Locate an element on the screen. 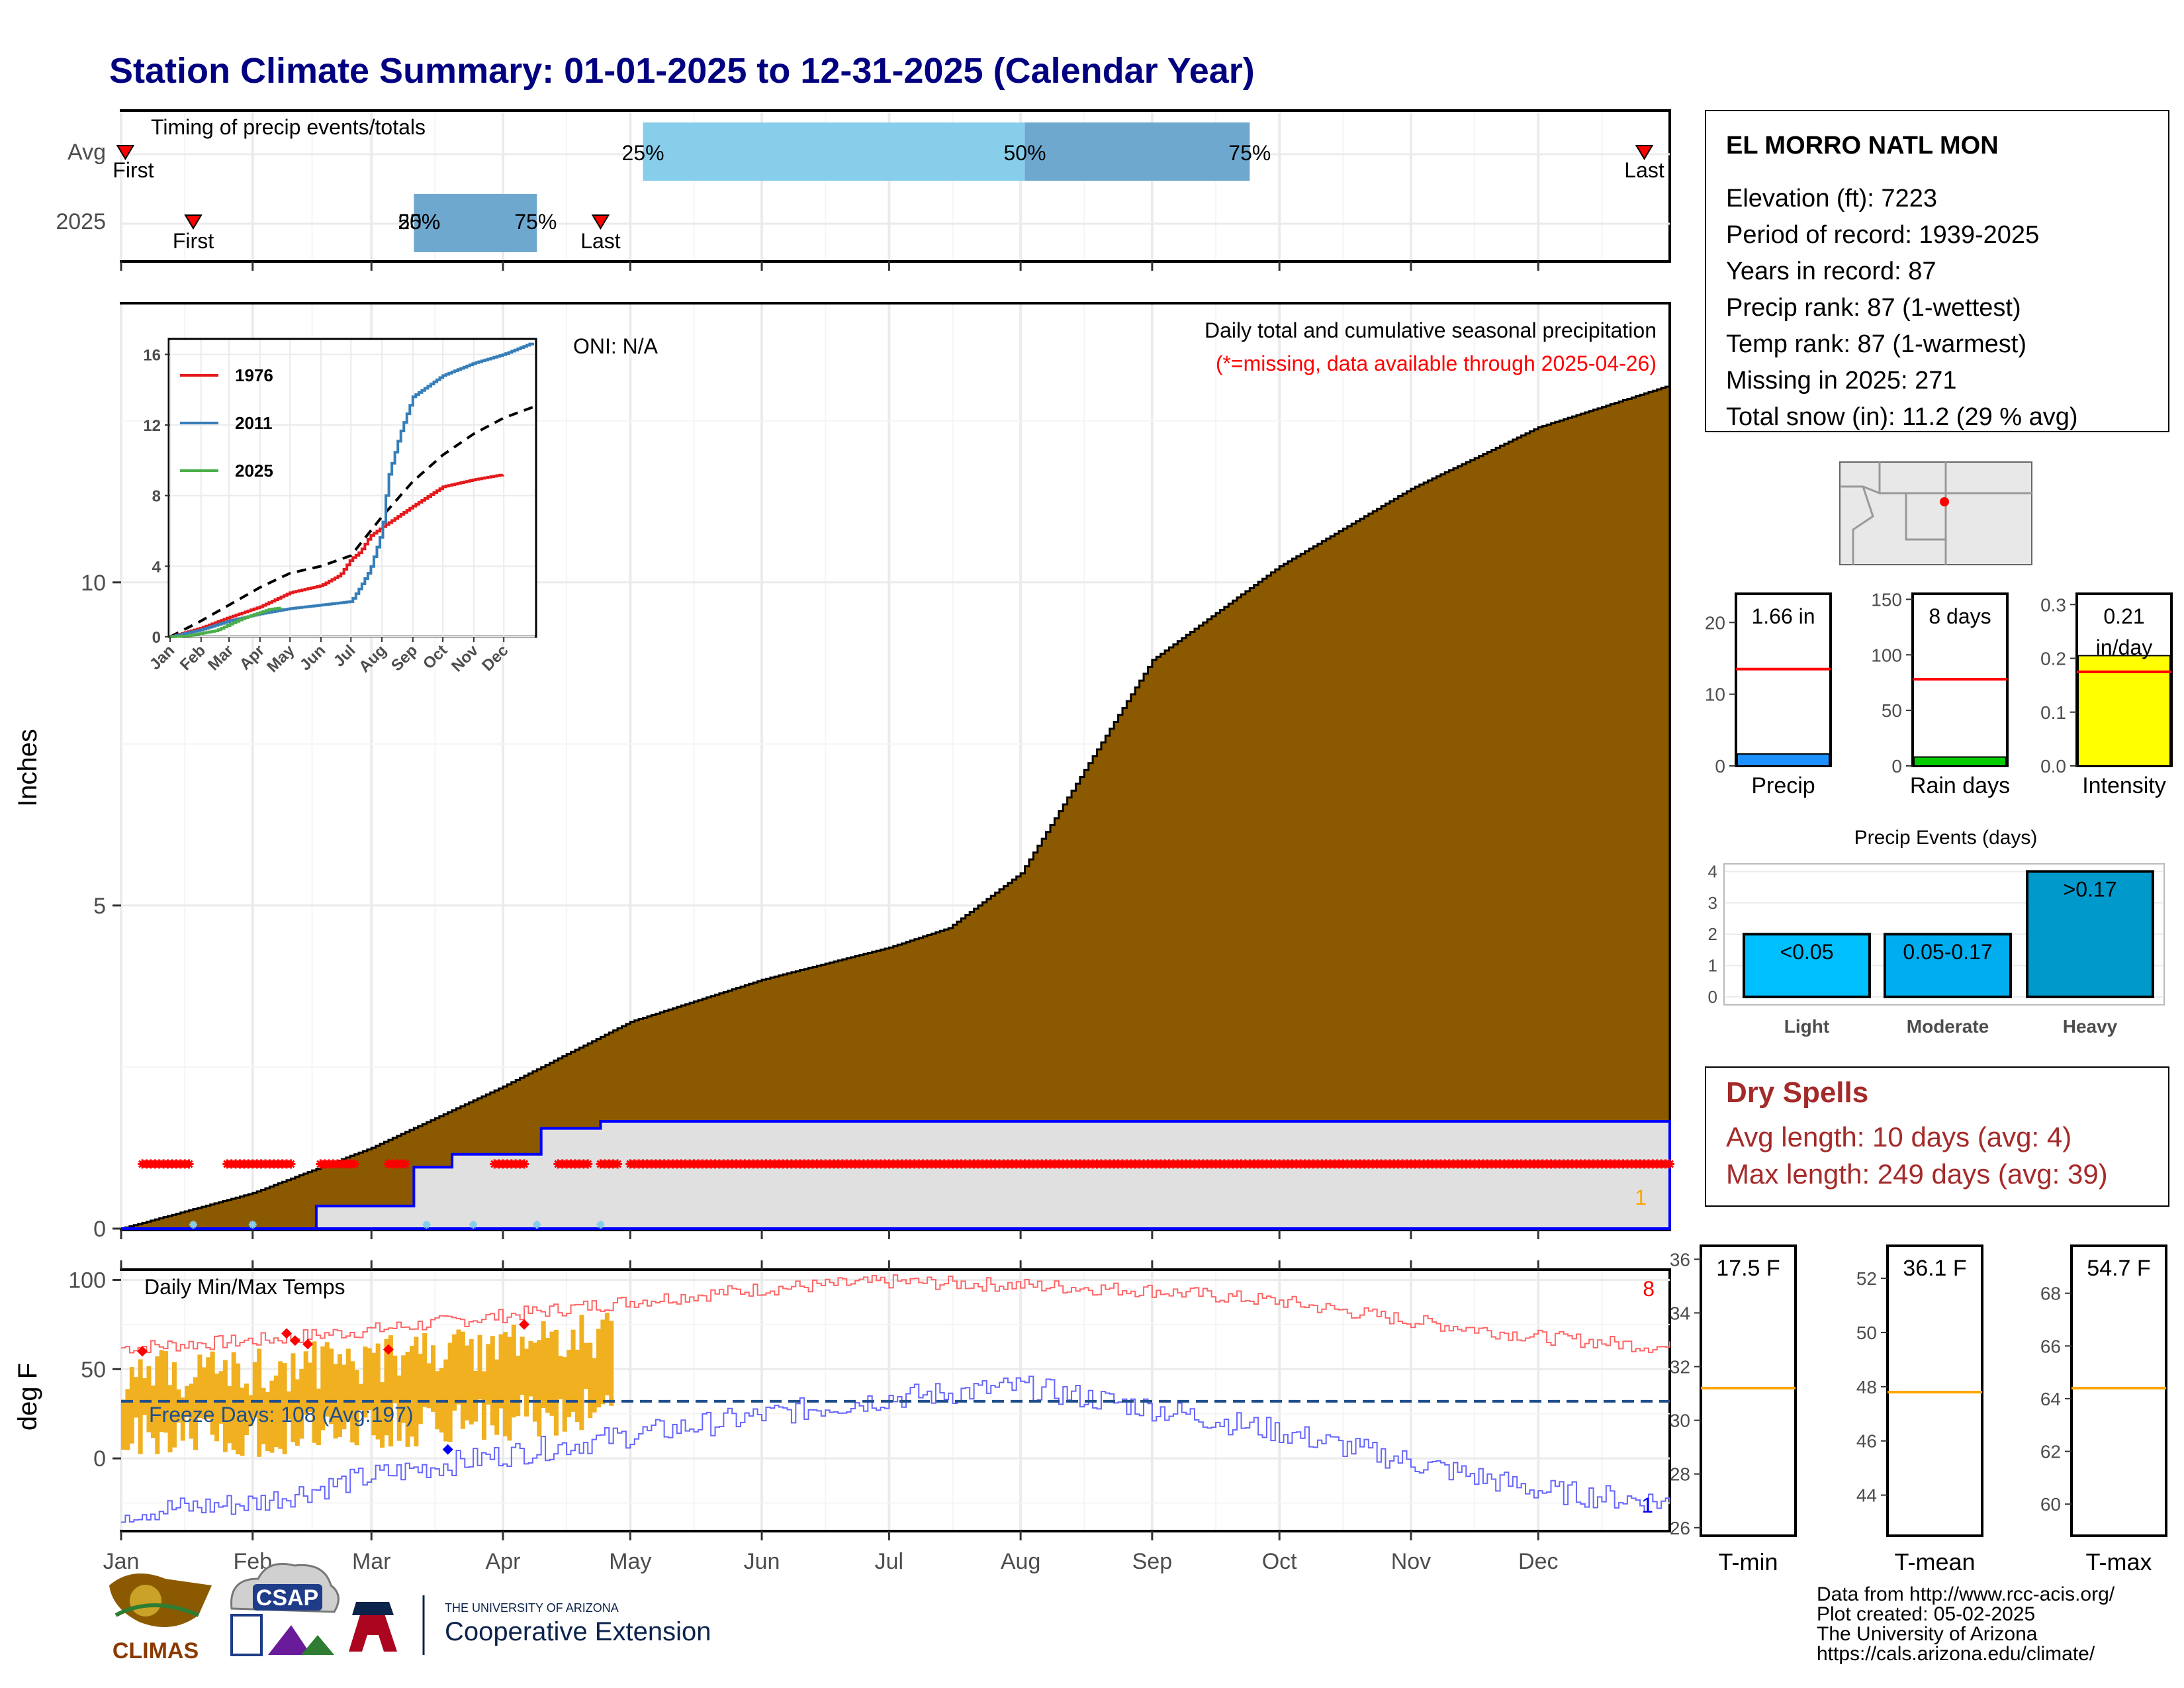 The image size is (2184, 1688). inset-avg-line is located at coordinates (352, 521).